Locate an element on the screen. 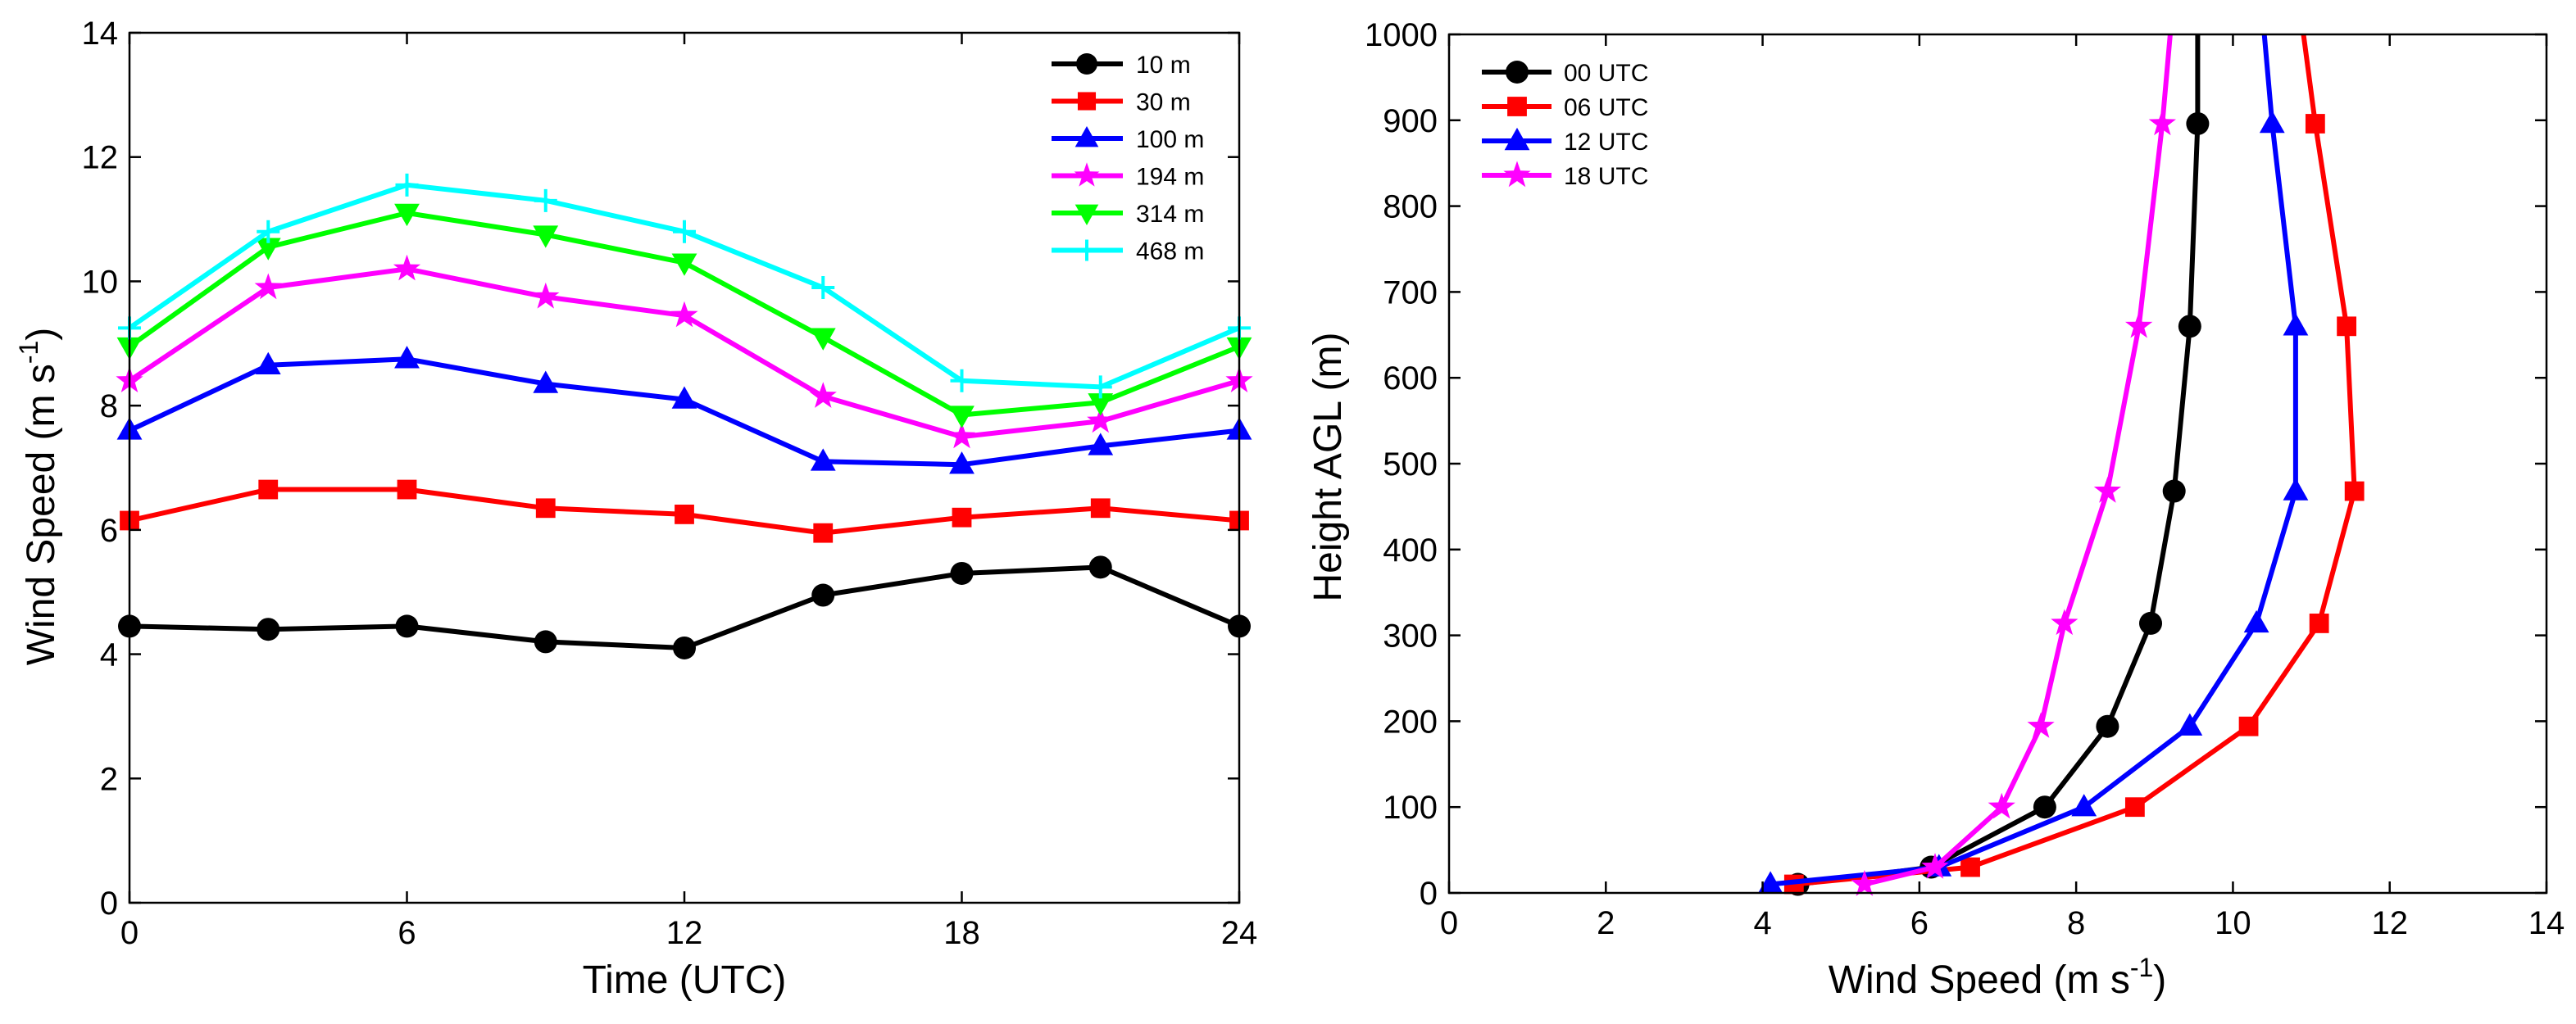 The height and width of the screenshot is (1024, 2576). right-y-tick-label: 800 is located at coordinates (1410, 207).